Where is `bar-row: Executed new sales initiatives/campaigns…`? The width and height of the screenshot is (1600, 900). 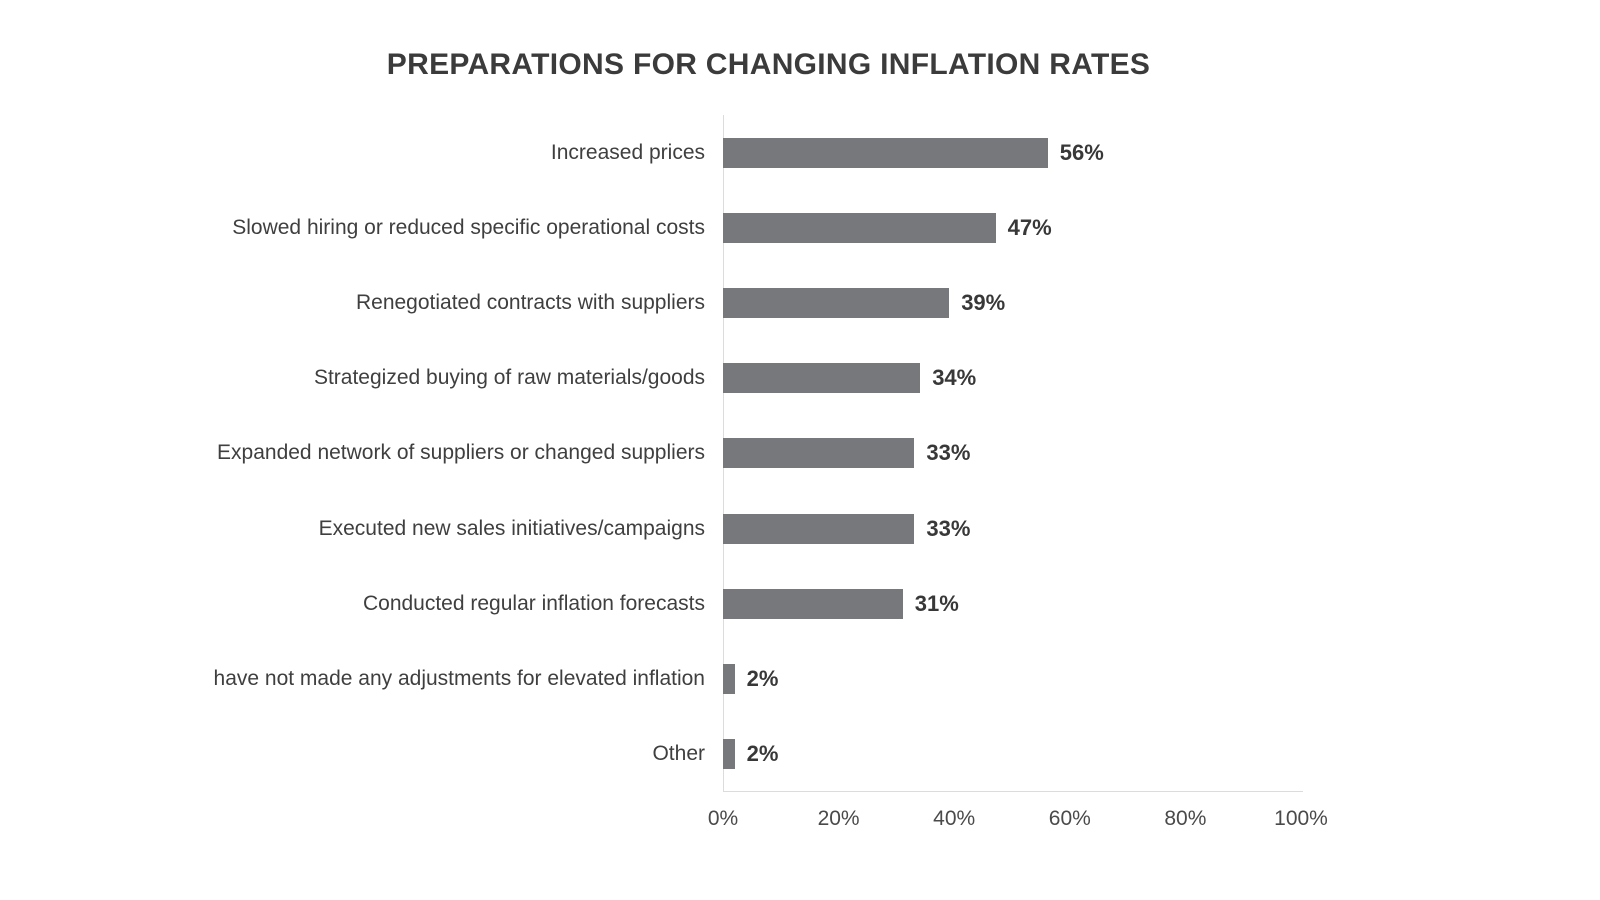 bar-row: Executed new sales initiatives/campaigns… is located at coordinates (746, 528).